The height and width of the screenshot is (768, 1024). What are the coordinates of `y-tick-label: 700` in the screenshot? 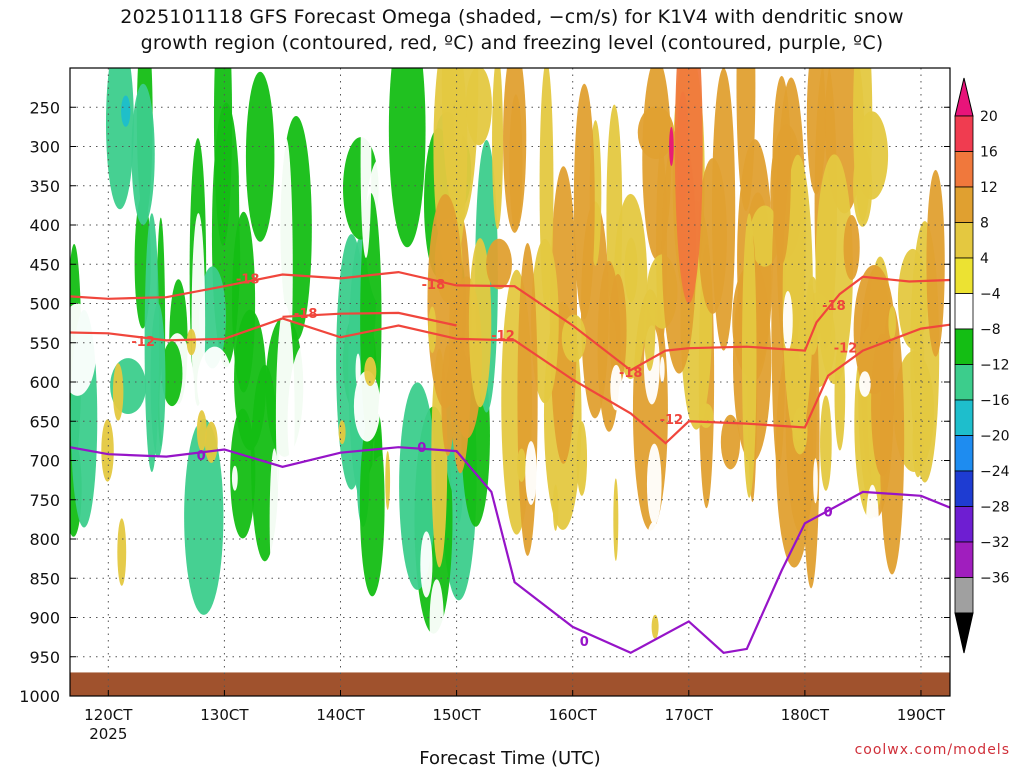 It's located at (44, 461).